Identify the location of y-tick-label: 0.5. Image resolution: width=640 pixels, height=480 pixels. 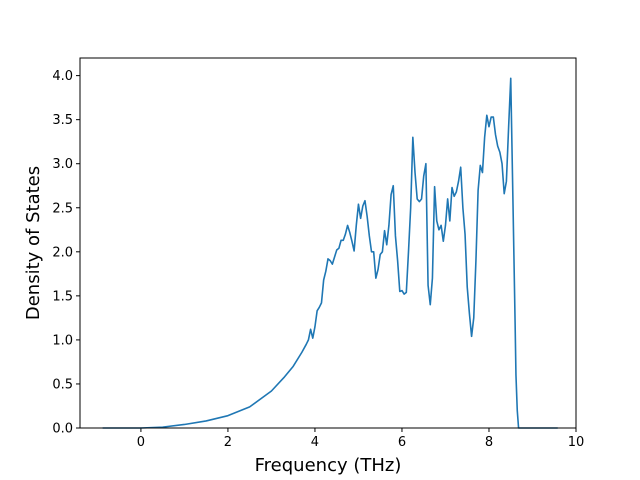
(62, 384).